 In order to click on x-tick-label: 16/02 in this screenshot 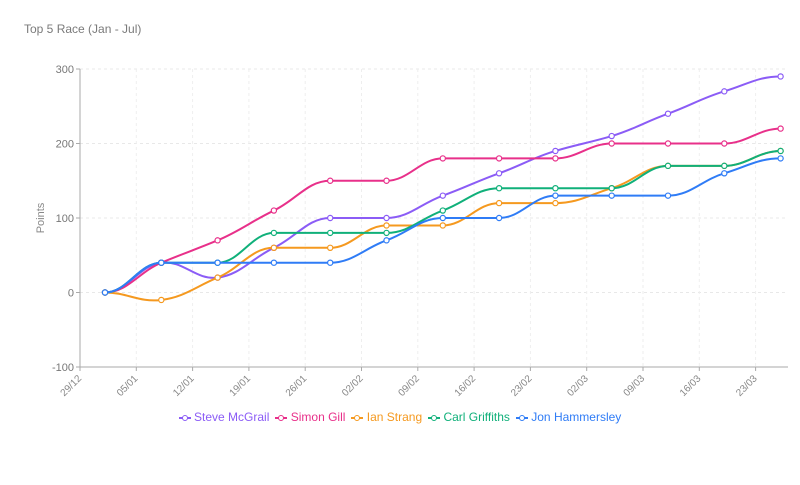, I will do `click(466, 386)`.